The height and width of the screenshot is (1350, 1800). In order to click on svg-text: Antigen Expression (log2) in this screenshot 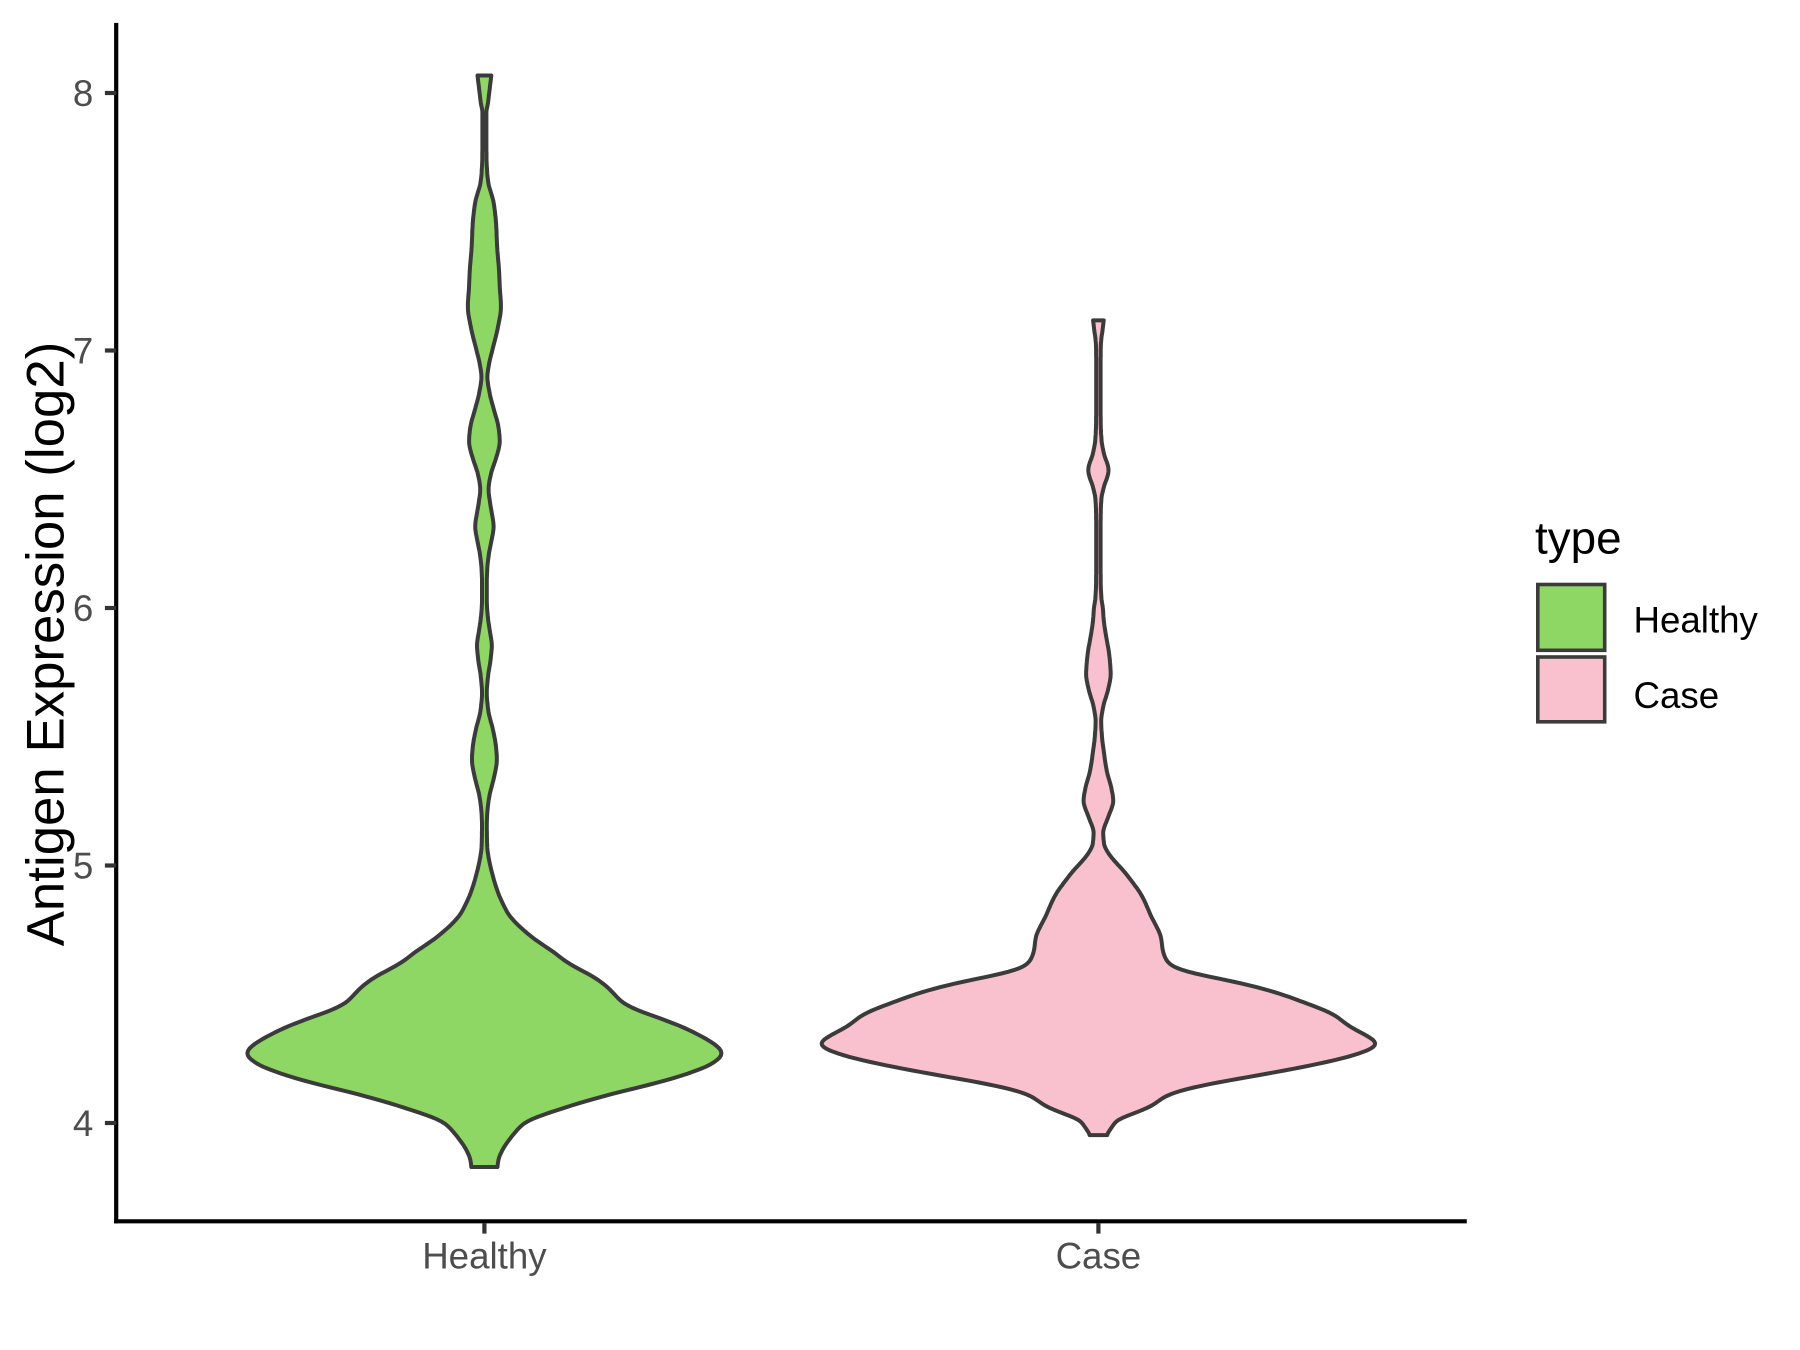, I will do `click(46, 644)`.